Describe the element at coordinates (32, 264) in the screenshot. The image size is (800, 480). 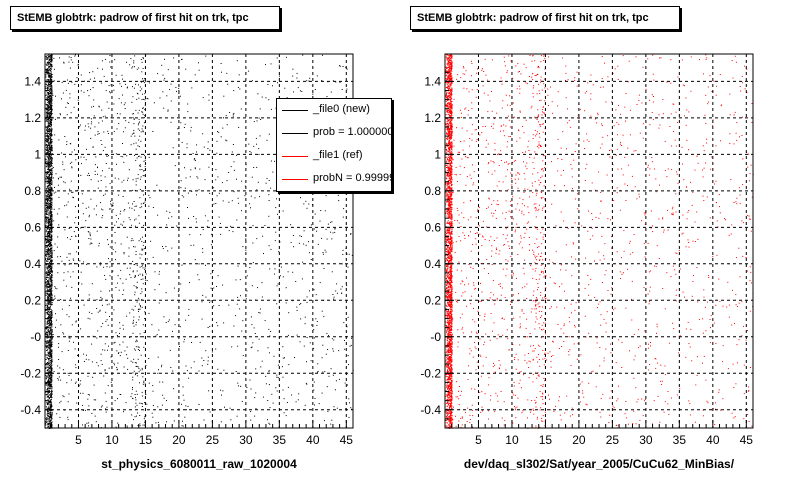
I see `y-tick-label: 0.4` at that location.